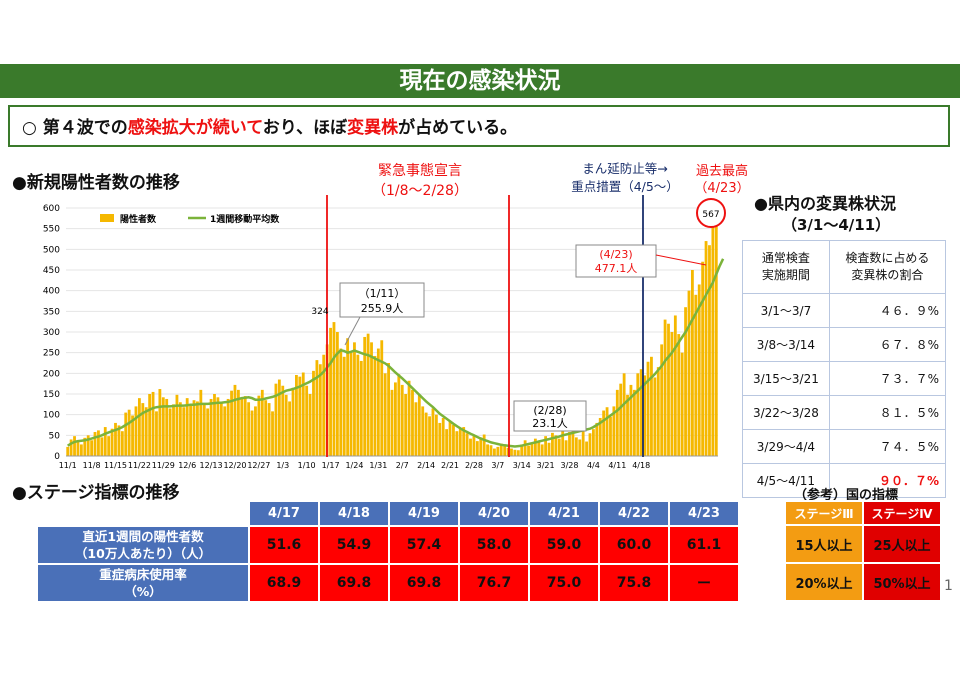  I want to click on stage-cases-value: 61.1, so click(704, 545).